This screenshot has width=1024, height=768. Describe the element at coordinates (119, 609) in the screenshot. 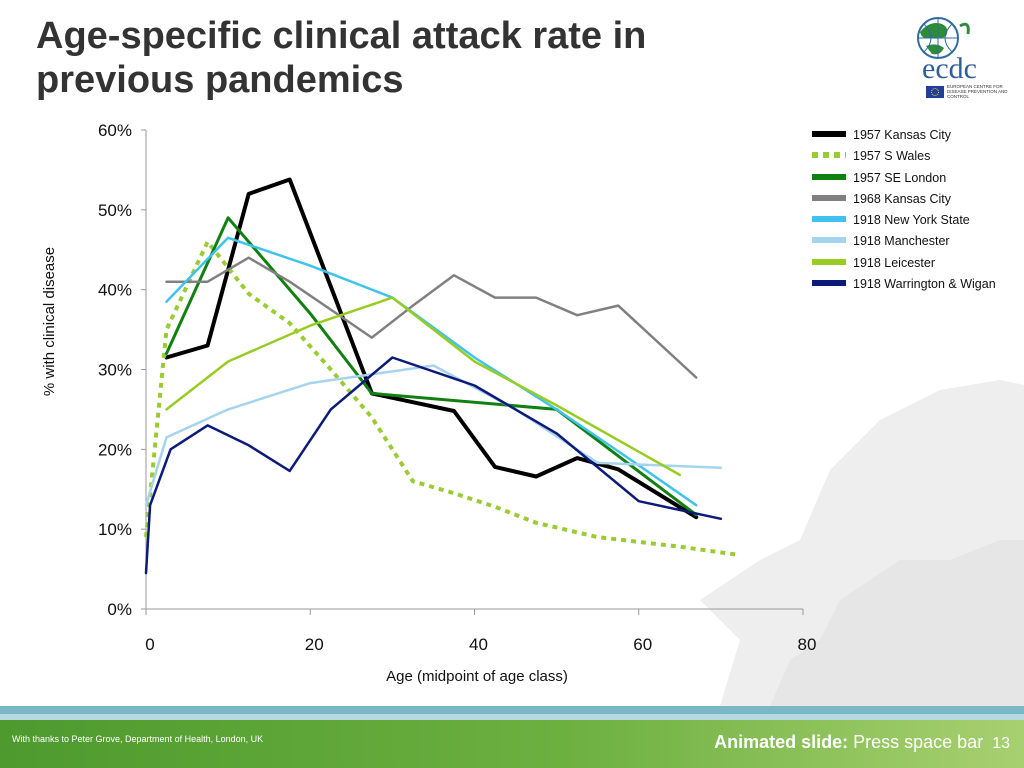

I see `y-tick-label: 0%` at that location.